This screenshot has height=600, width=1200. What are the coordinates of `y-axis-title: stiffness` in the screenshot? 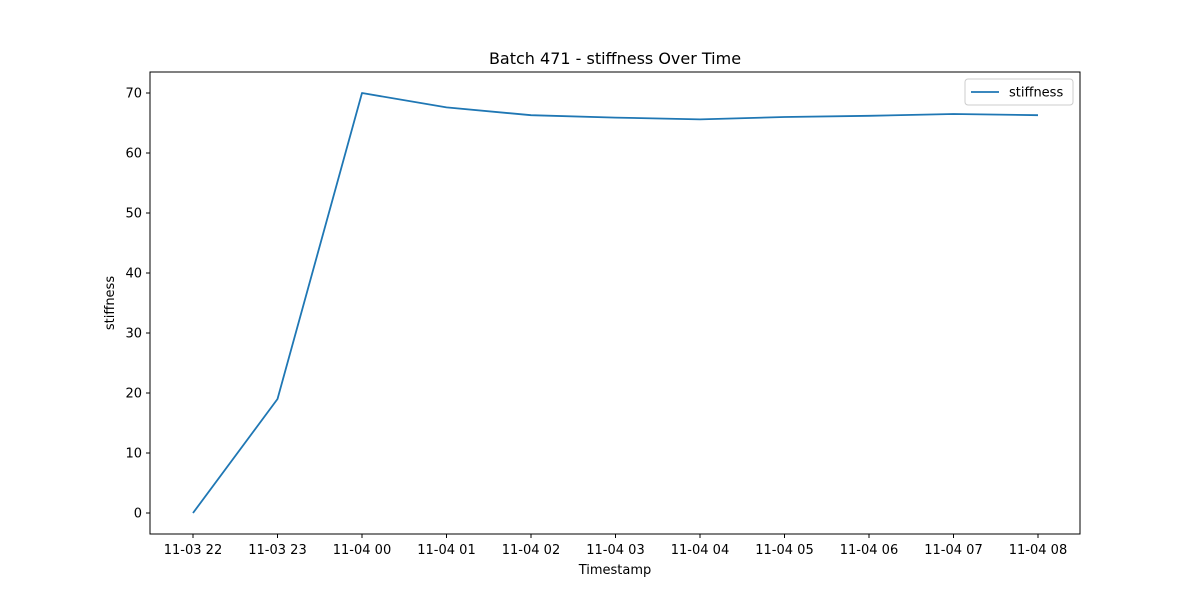 It's located at (110, 303).